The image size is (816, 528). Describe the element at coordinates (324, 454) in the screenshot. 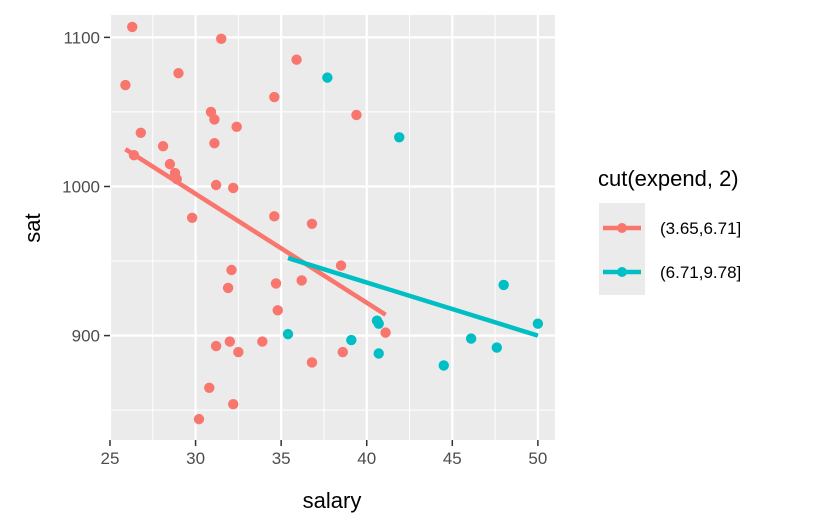

I see `x-axis: 25 30 35 40 45 50` at that location.